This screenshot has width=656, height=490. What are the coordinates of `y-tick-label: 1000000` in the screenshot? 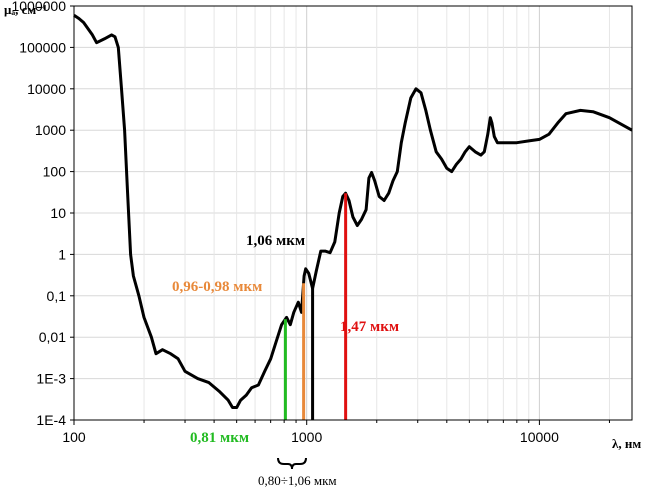 It's located at (38, 7).